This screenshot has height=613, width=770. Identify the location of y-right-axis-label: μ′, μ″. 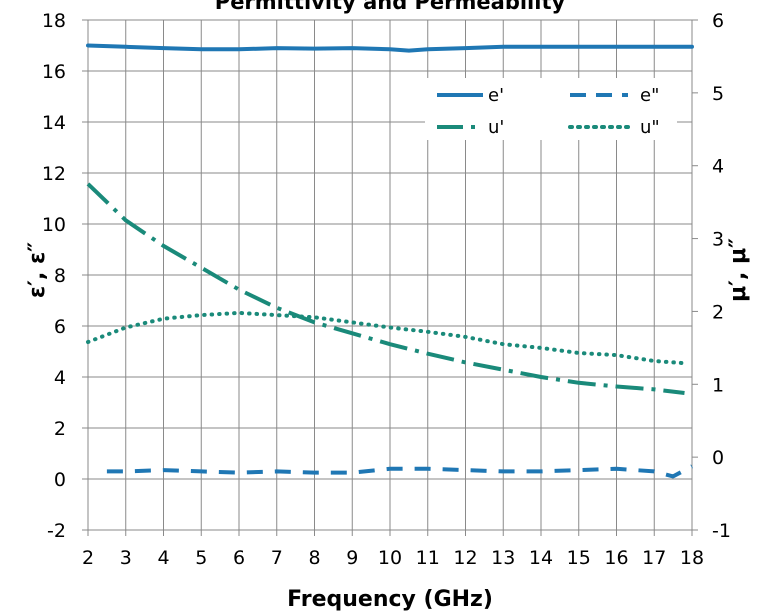
(738, 270).